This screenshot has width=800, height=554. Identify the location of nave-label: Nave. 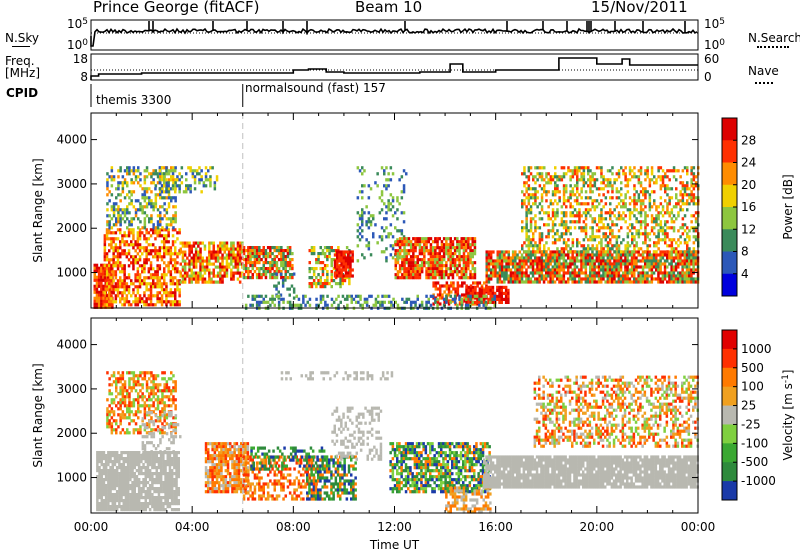
(763, 71).